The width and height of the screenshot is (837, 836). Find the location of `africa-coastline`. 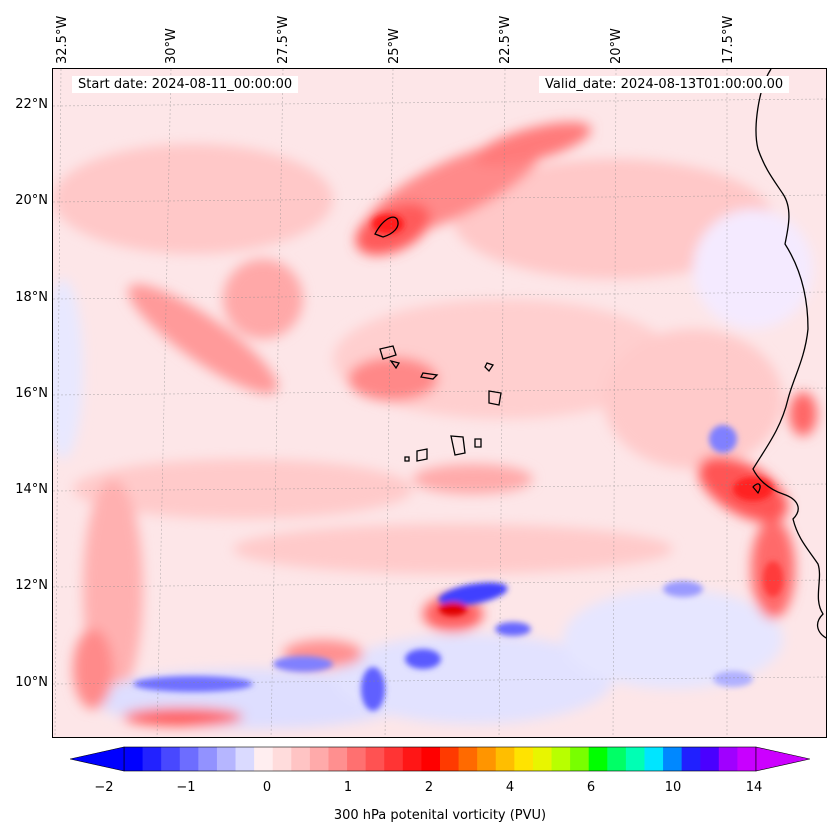

africa-coastline is located at coordinates (789, 354).